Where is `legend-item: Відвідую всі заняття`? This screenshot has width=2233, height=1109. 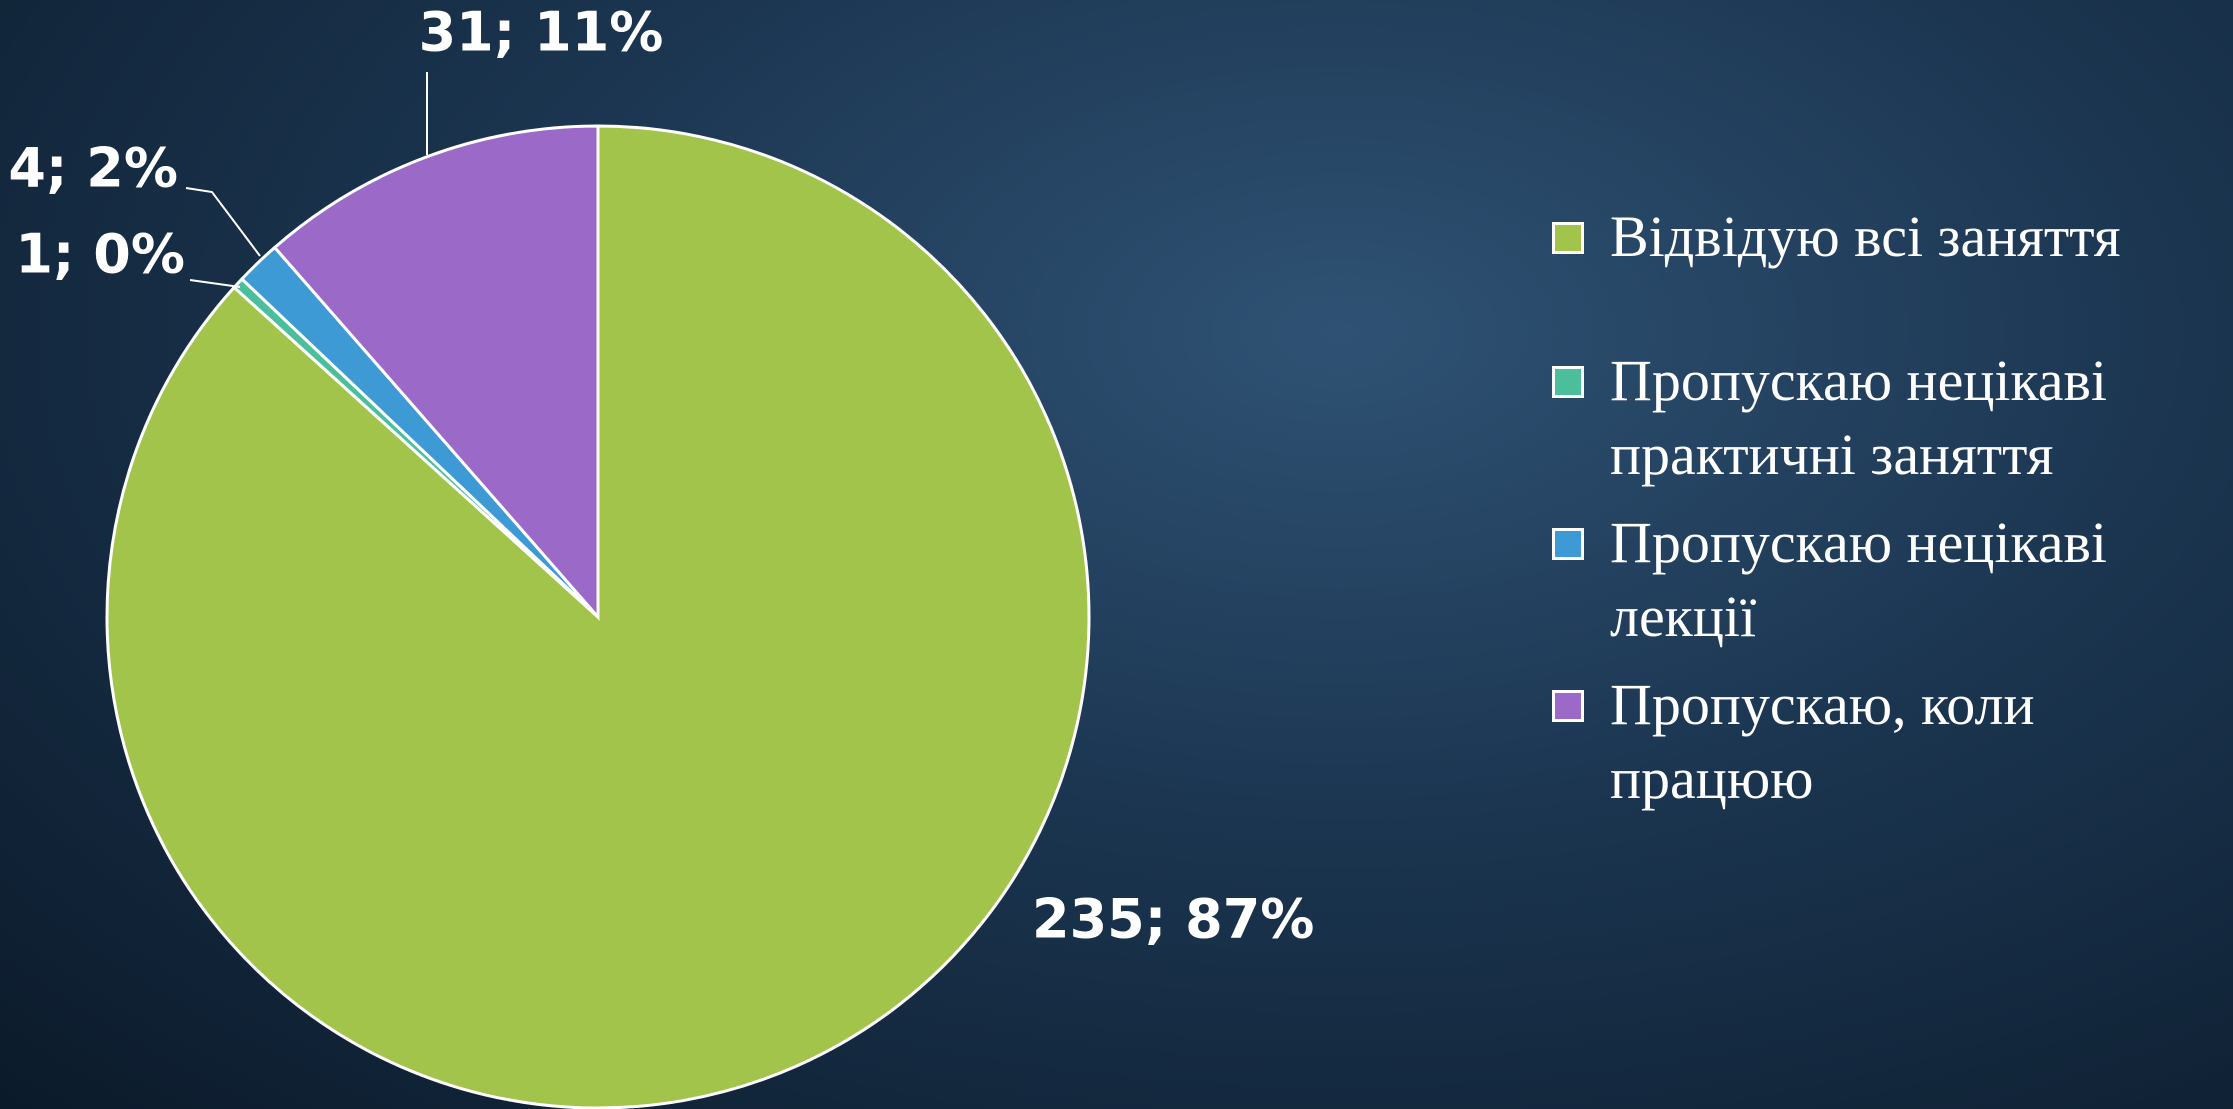 legend-item: Відвідую всі заняття is located at coordinates (1887, 237).